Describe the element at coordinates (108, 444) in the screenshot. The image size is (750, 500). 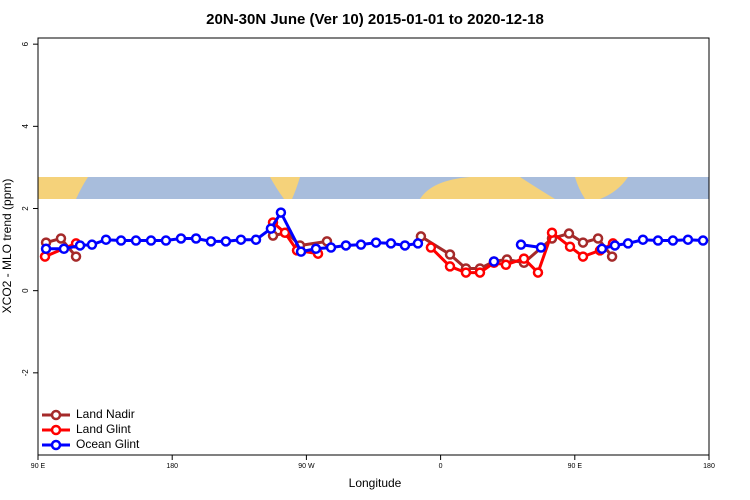
I see `legend-label: Ocean Glint` at that location.